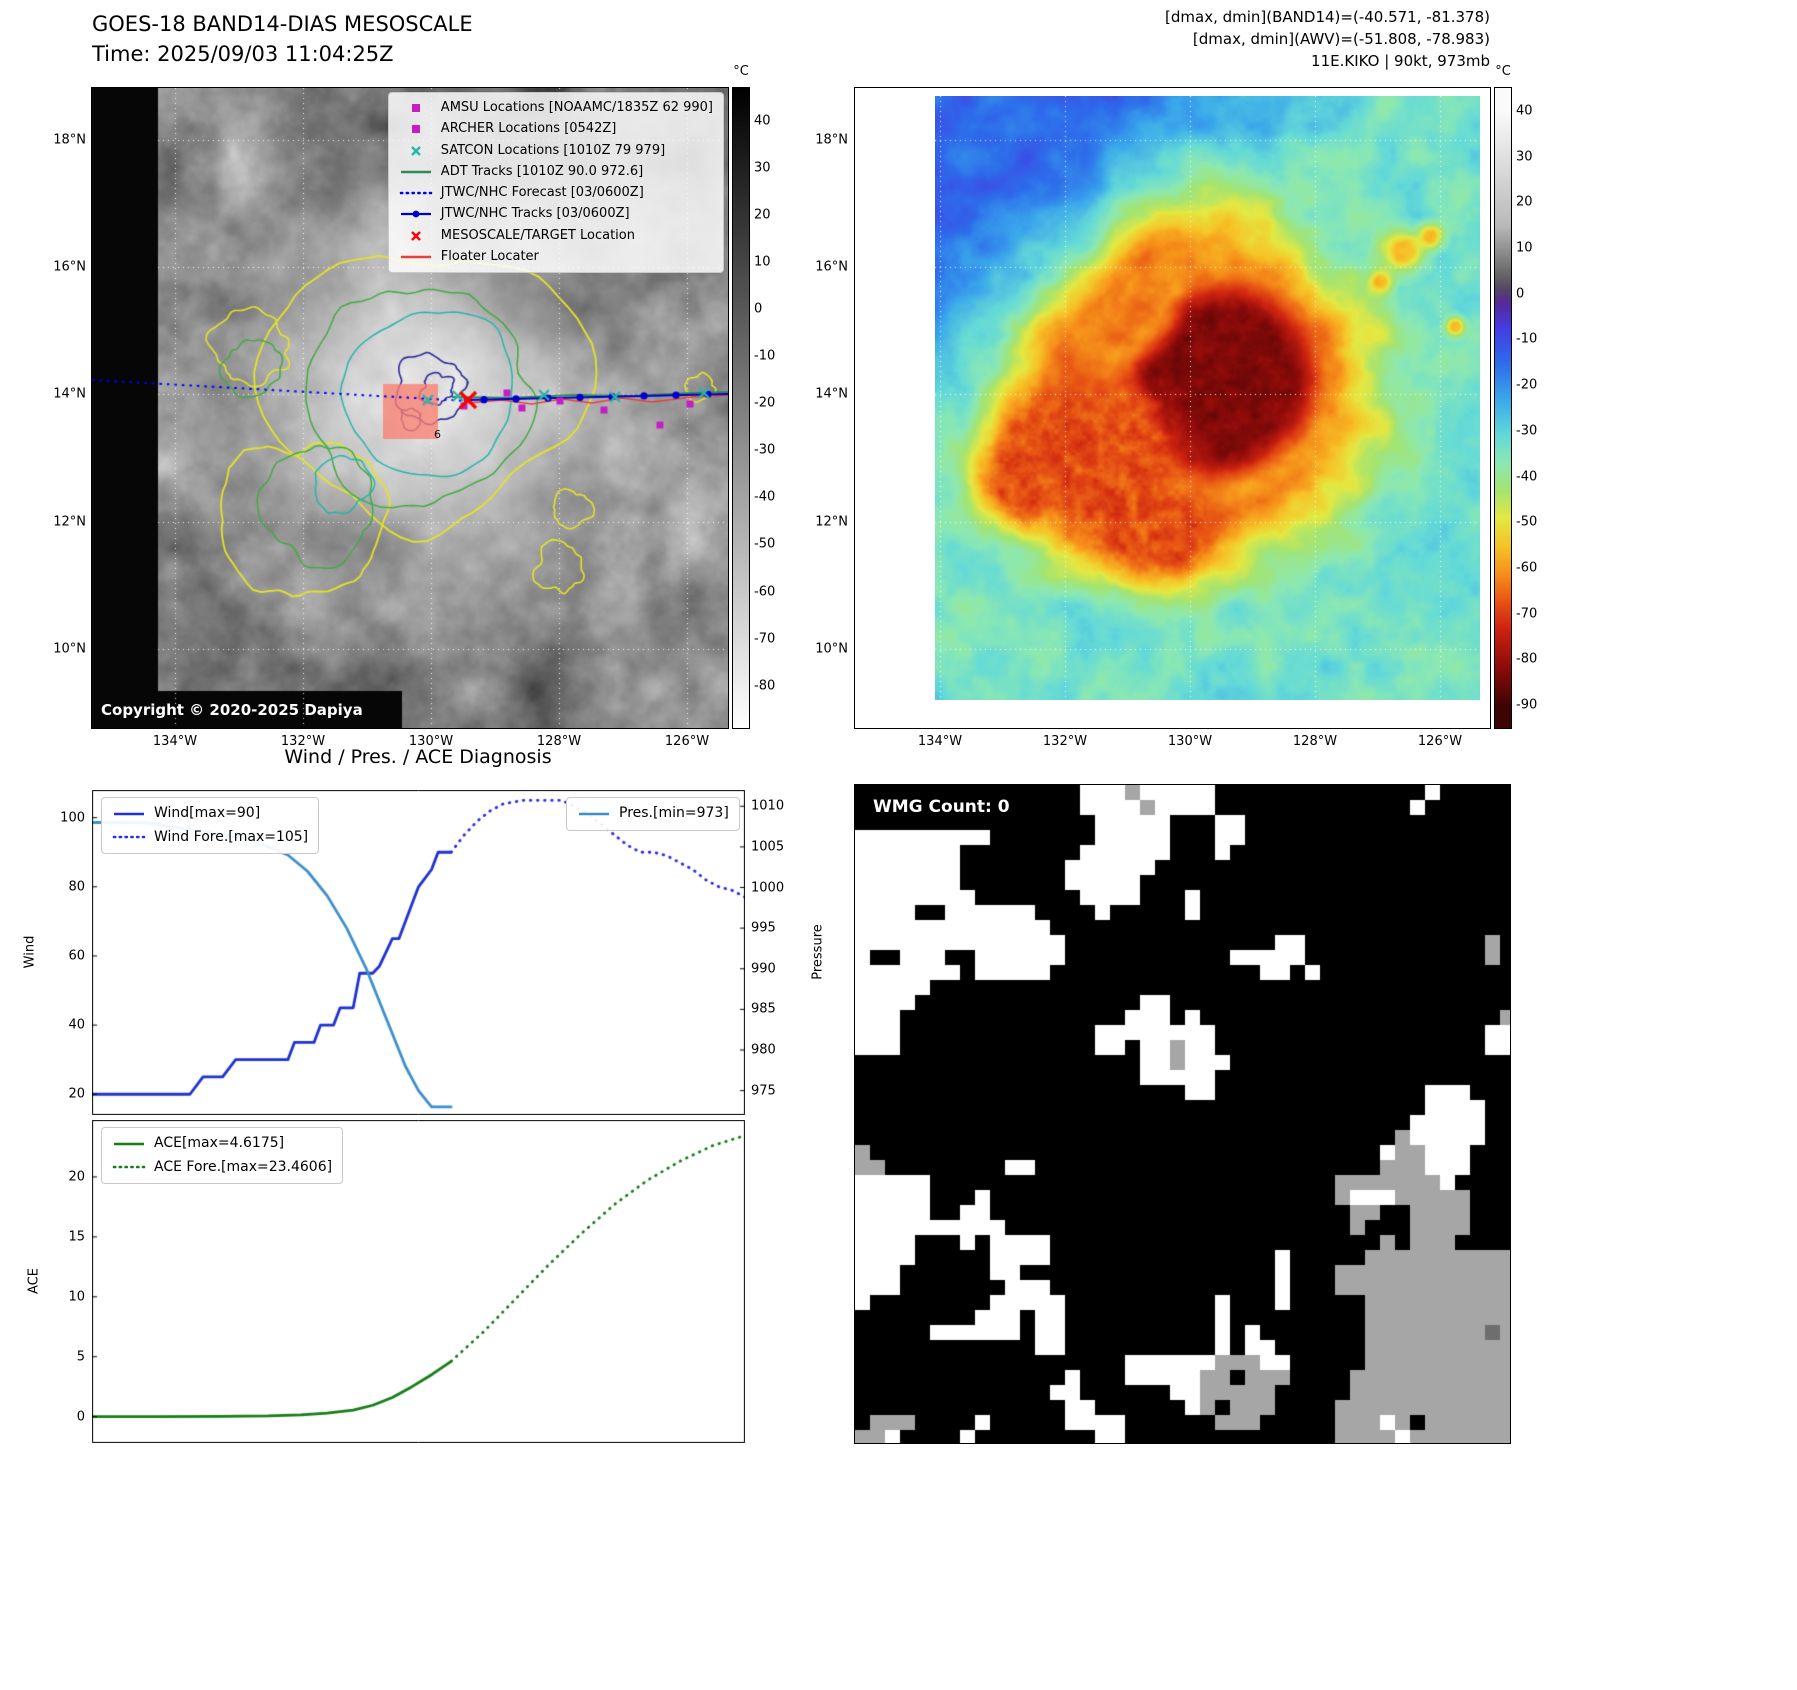 The image size is (1797, 1690). I want to click on storm-id-intensity: 11E.KIKO | 90kt, 973mb, so click(1400, 61).